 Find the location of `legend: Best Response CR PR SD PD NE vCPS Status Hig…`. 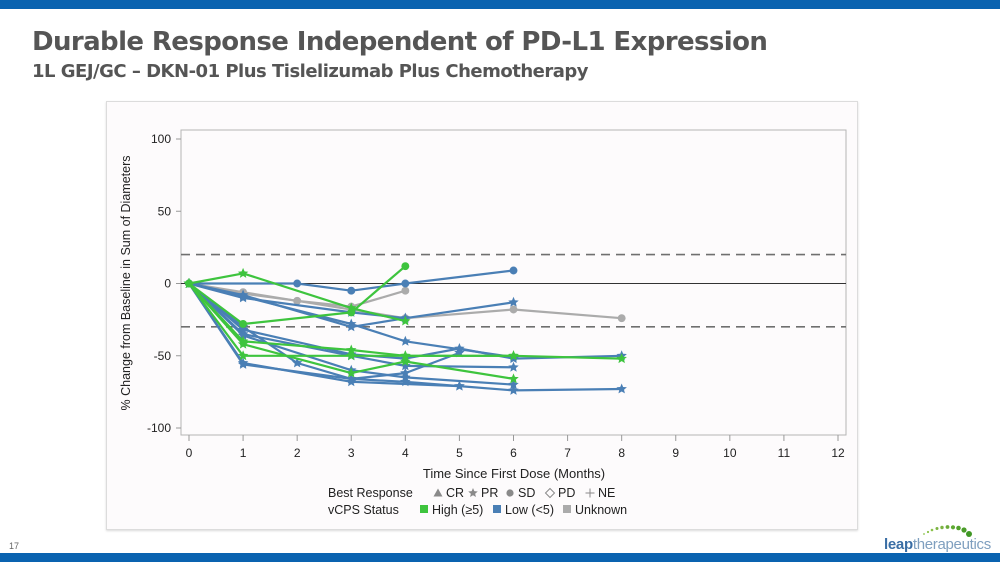

legend: Best Response CR PR SD PD NE vCPS Status Hig… is located at coordinates (477, 501).